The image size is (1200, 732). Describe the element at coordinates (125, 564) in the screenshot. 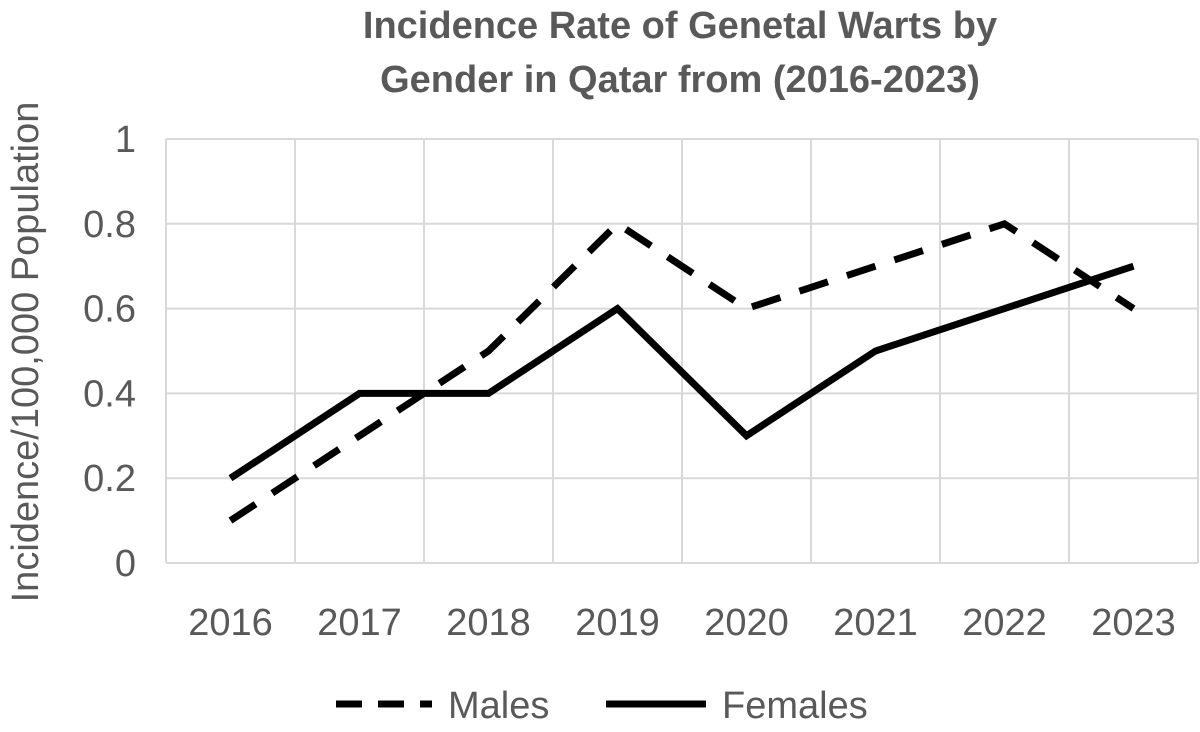

I see `y-tick-label: 0` at that location.